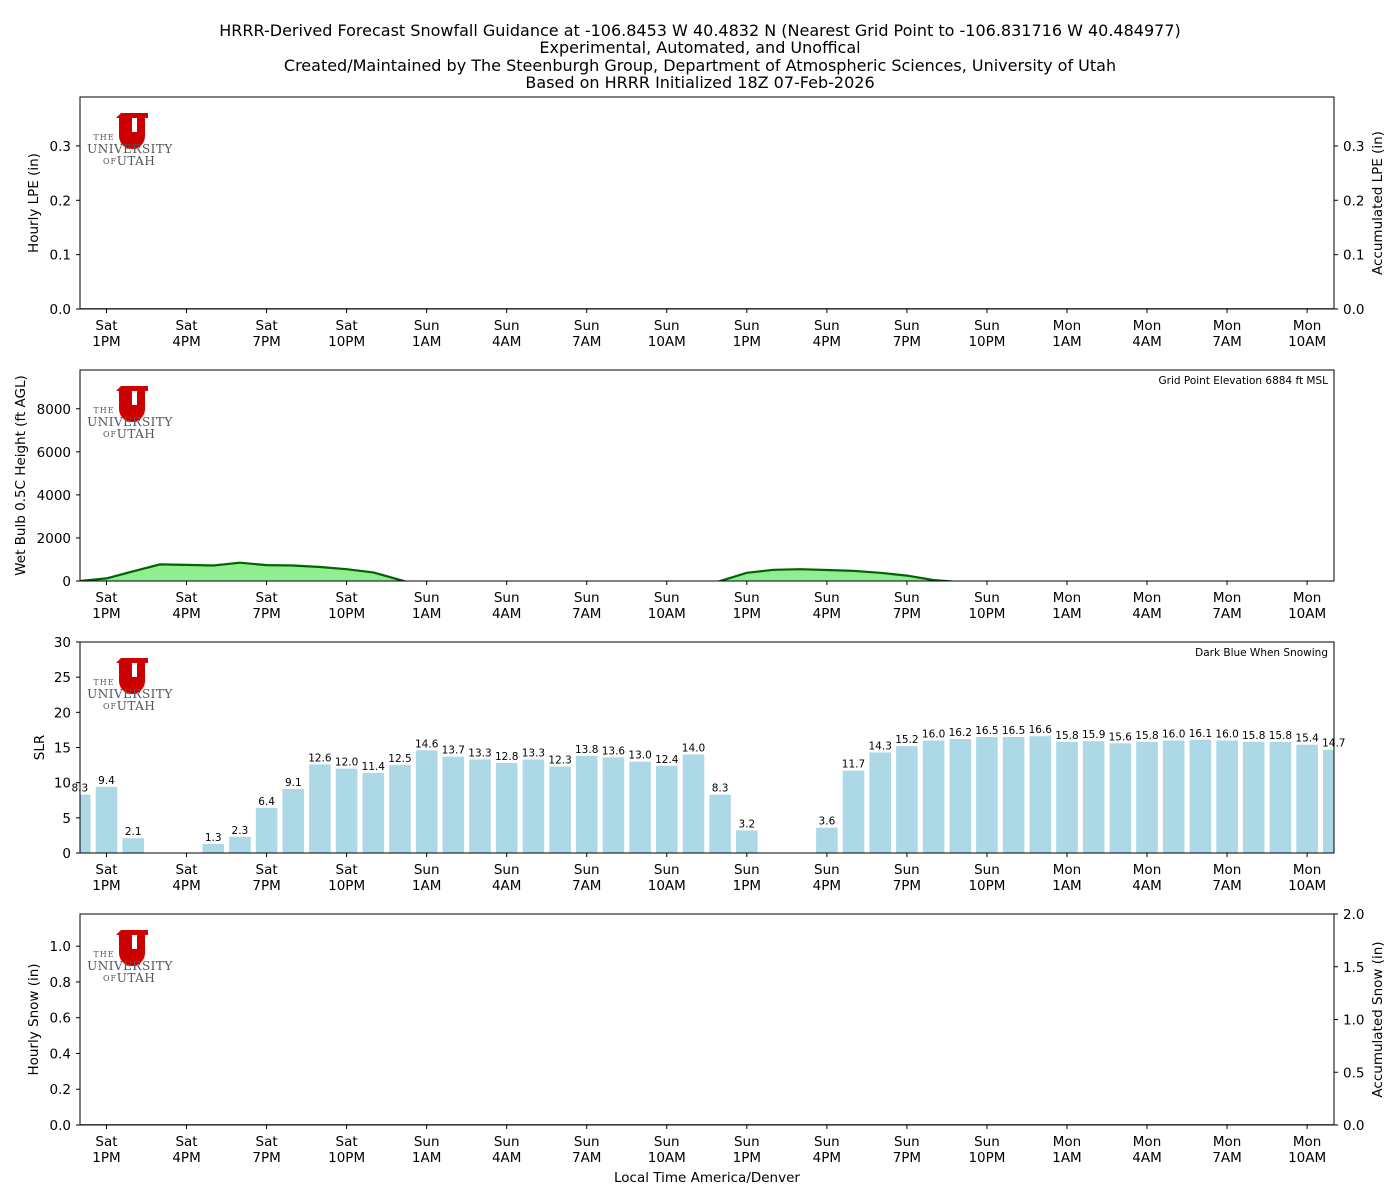 The height and width of the screenshot is (1200, 1400). Describe the element at coordinates (746, 825) in the screenshot. I see `slr-bar-label: 3.2` at that location.